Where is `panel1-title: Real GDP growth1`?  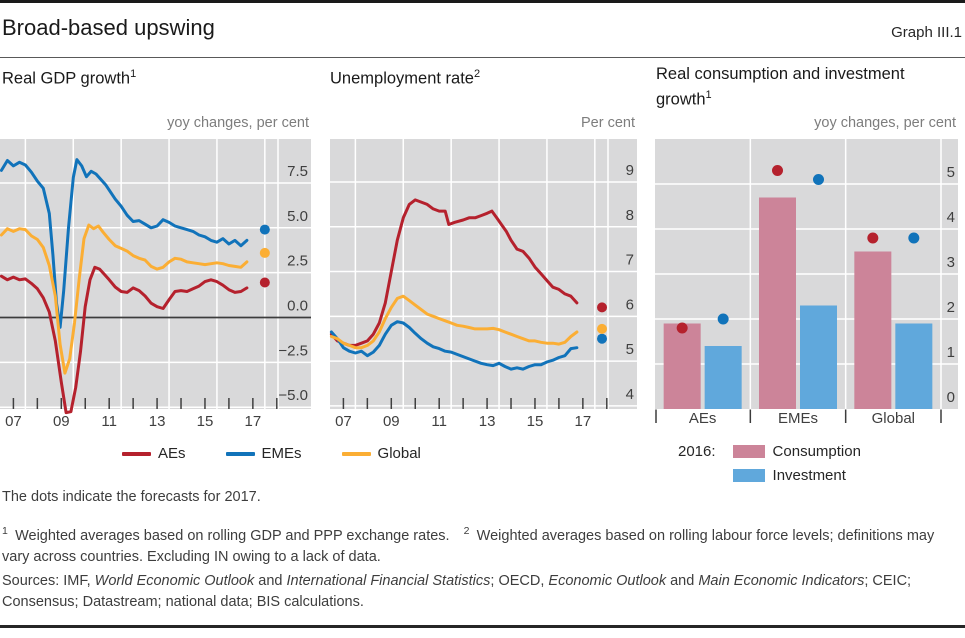 panel1-title: Real GDP growth1 is located at coordinates (152, 77).